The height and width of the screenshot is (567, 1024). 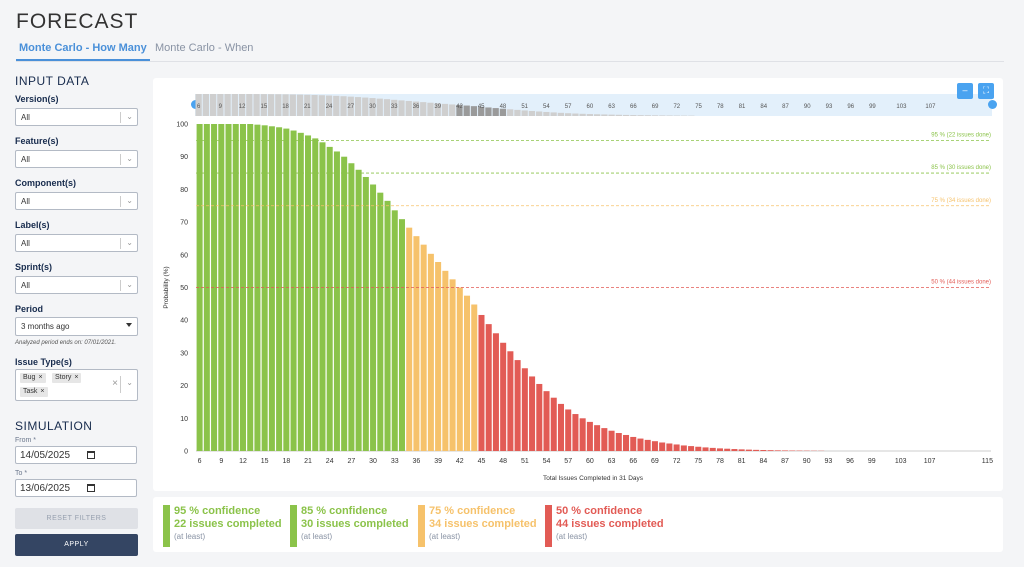 What do you see at coordinates (184, 386) in the screenshot?
I see `y-tick-label: 20` at bounding box center [184, 386].